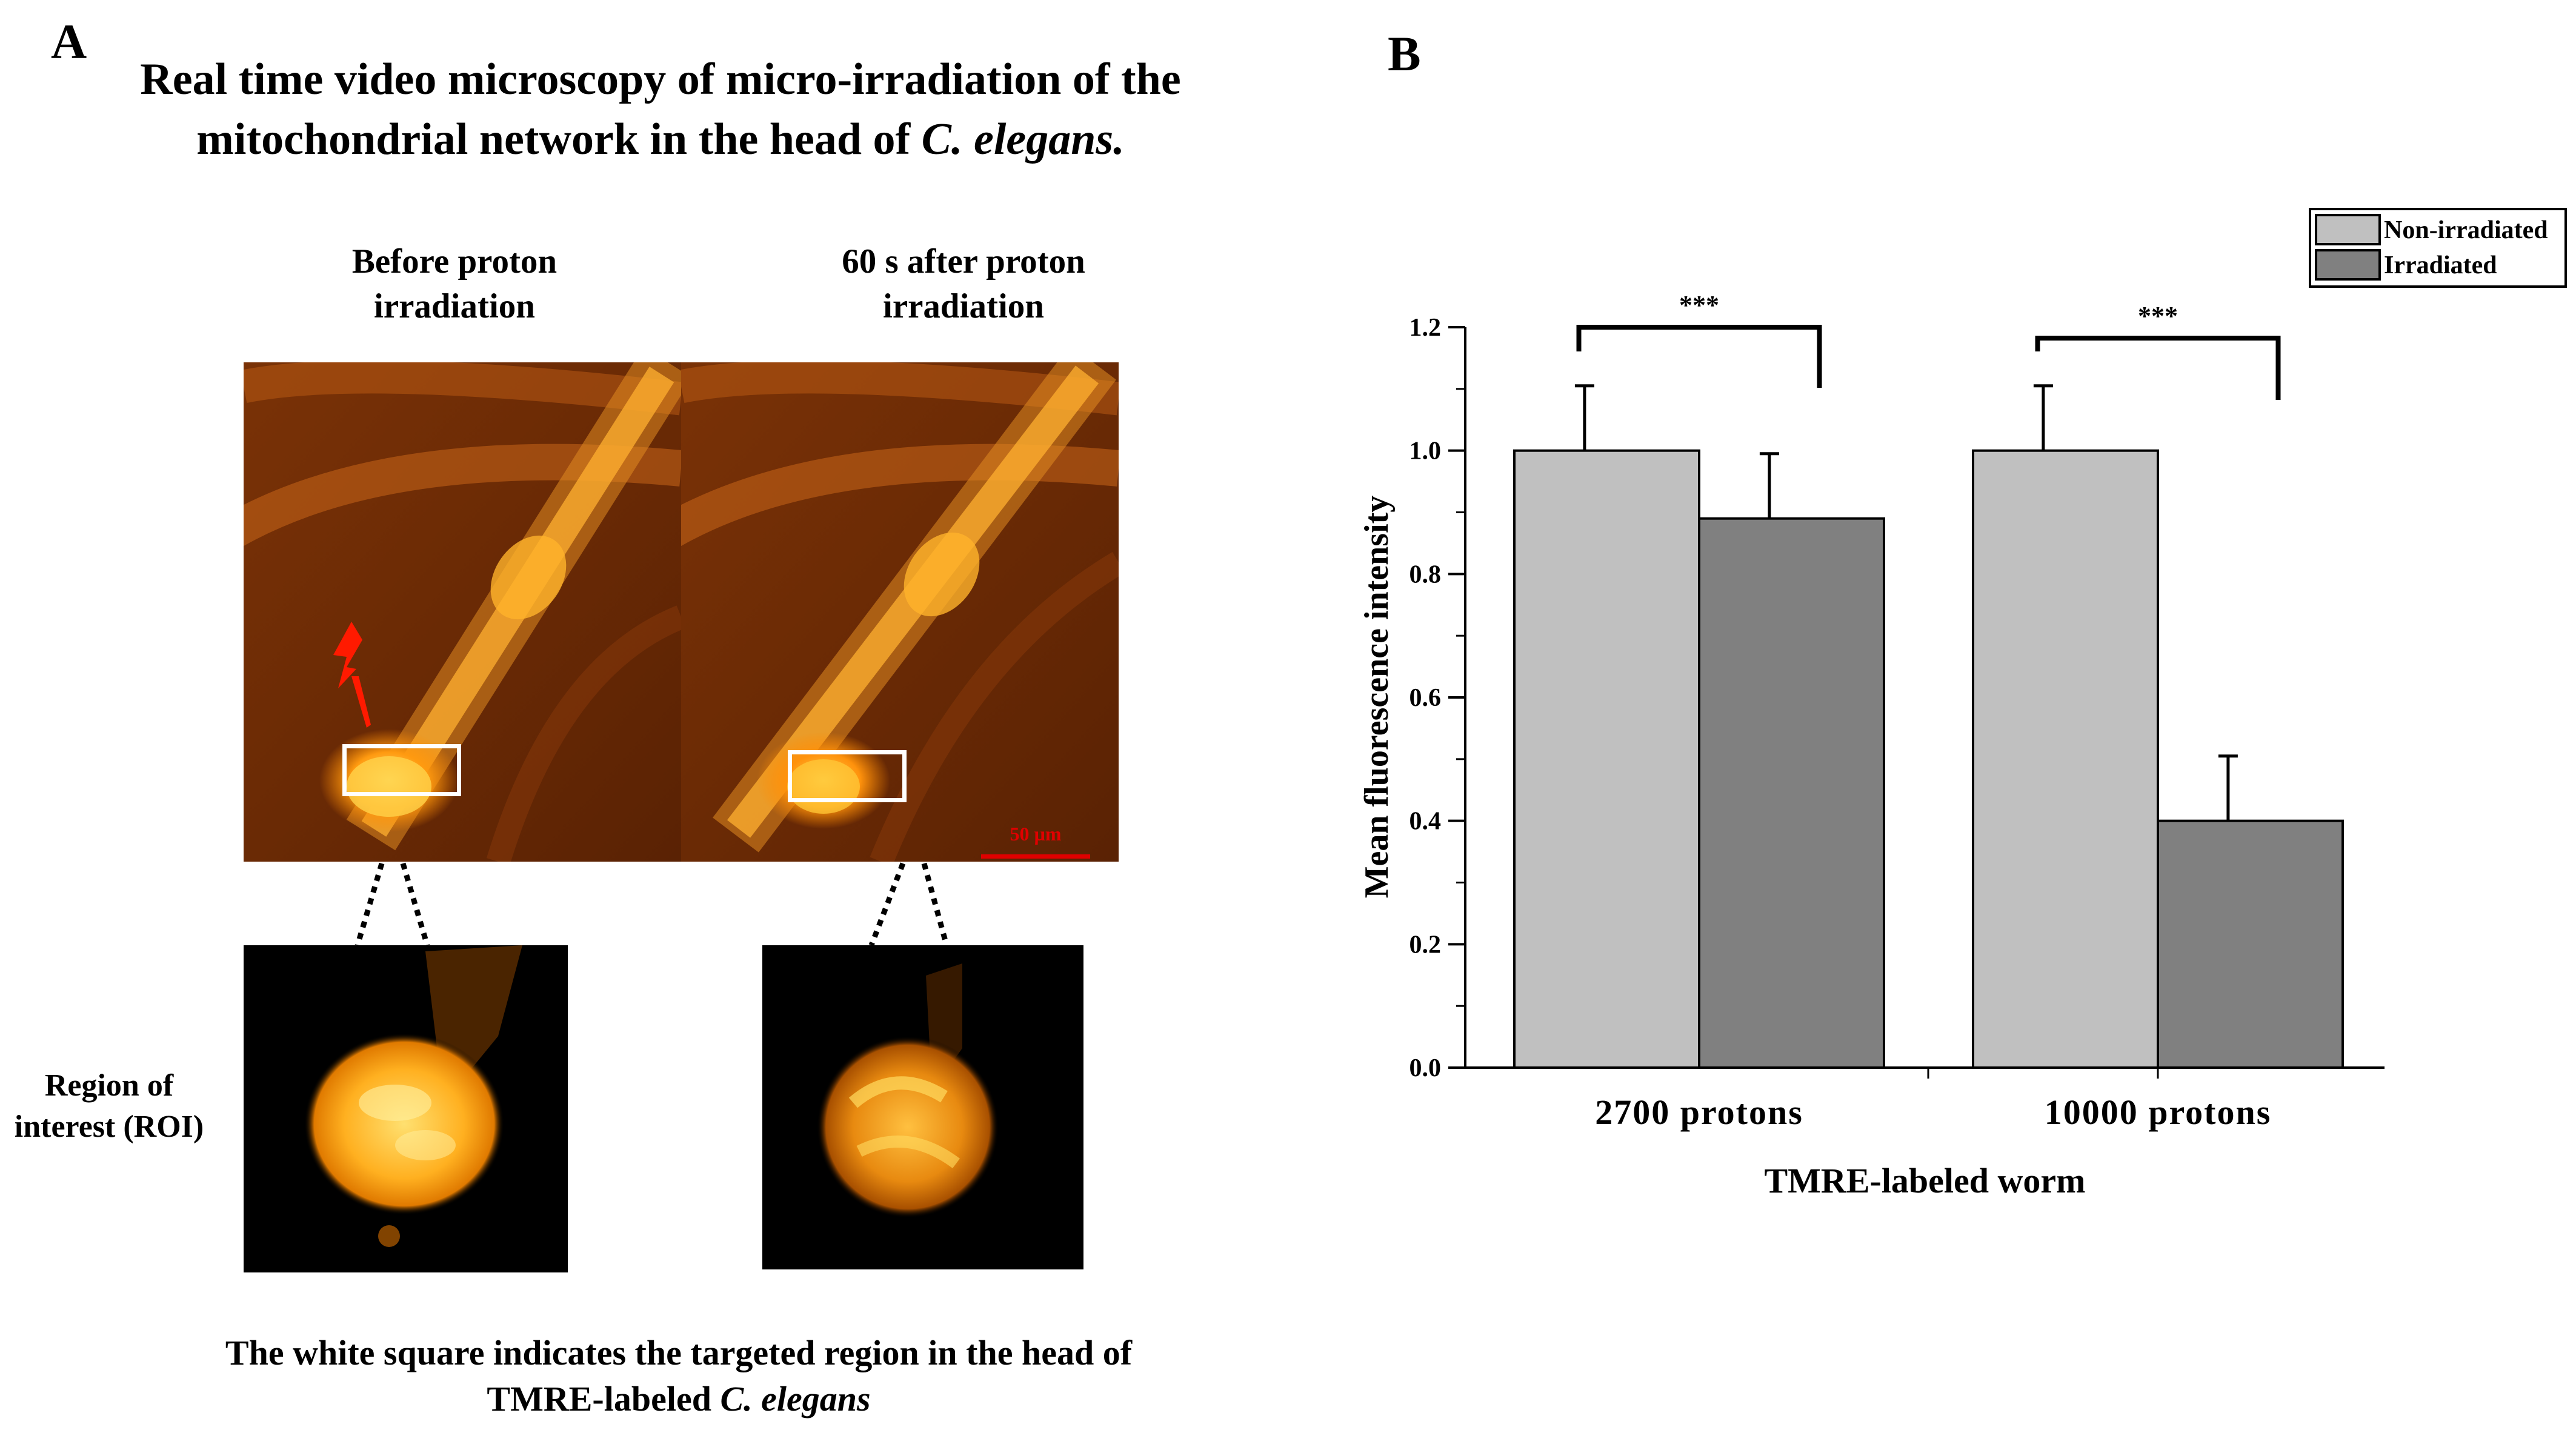 This screenshot has height=1430, width=2576. Describe the element at coordinates (369, 904) in the screenshot. I see `zoom-line-before-left` at that location.